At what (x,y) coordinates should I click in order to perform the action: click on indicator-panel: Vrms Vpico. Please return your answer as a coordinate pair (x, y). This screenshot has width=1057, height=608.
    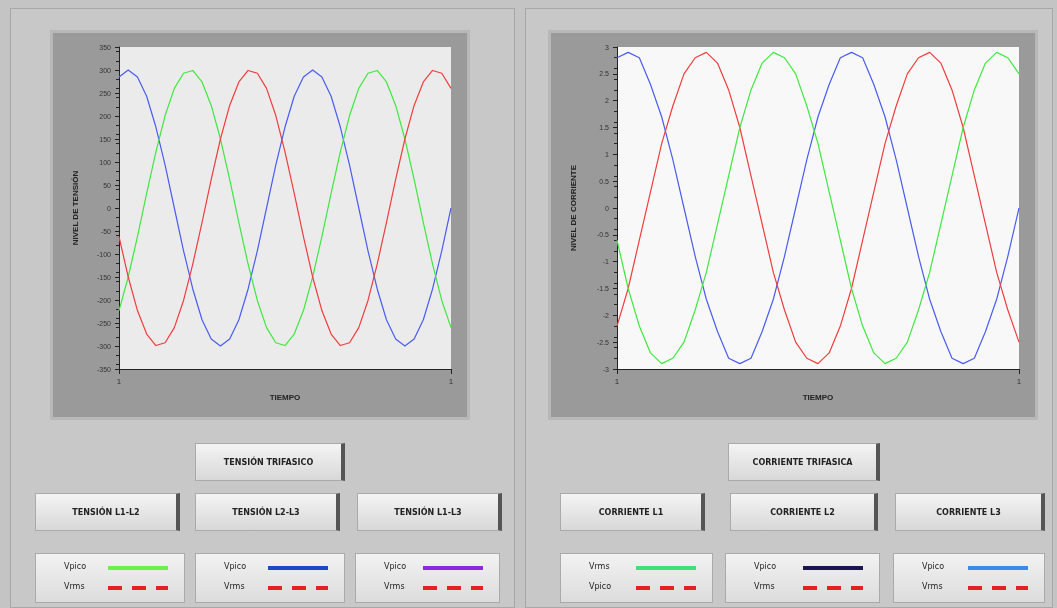
    Looking at the image, I should click on (636, 578).